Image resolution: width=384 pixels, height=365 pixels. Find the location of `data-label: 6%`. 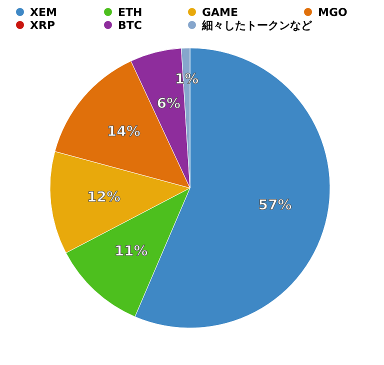

data-label: 6% is located at coordinates (168, 104).